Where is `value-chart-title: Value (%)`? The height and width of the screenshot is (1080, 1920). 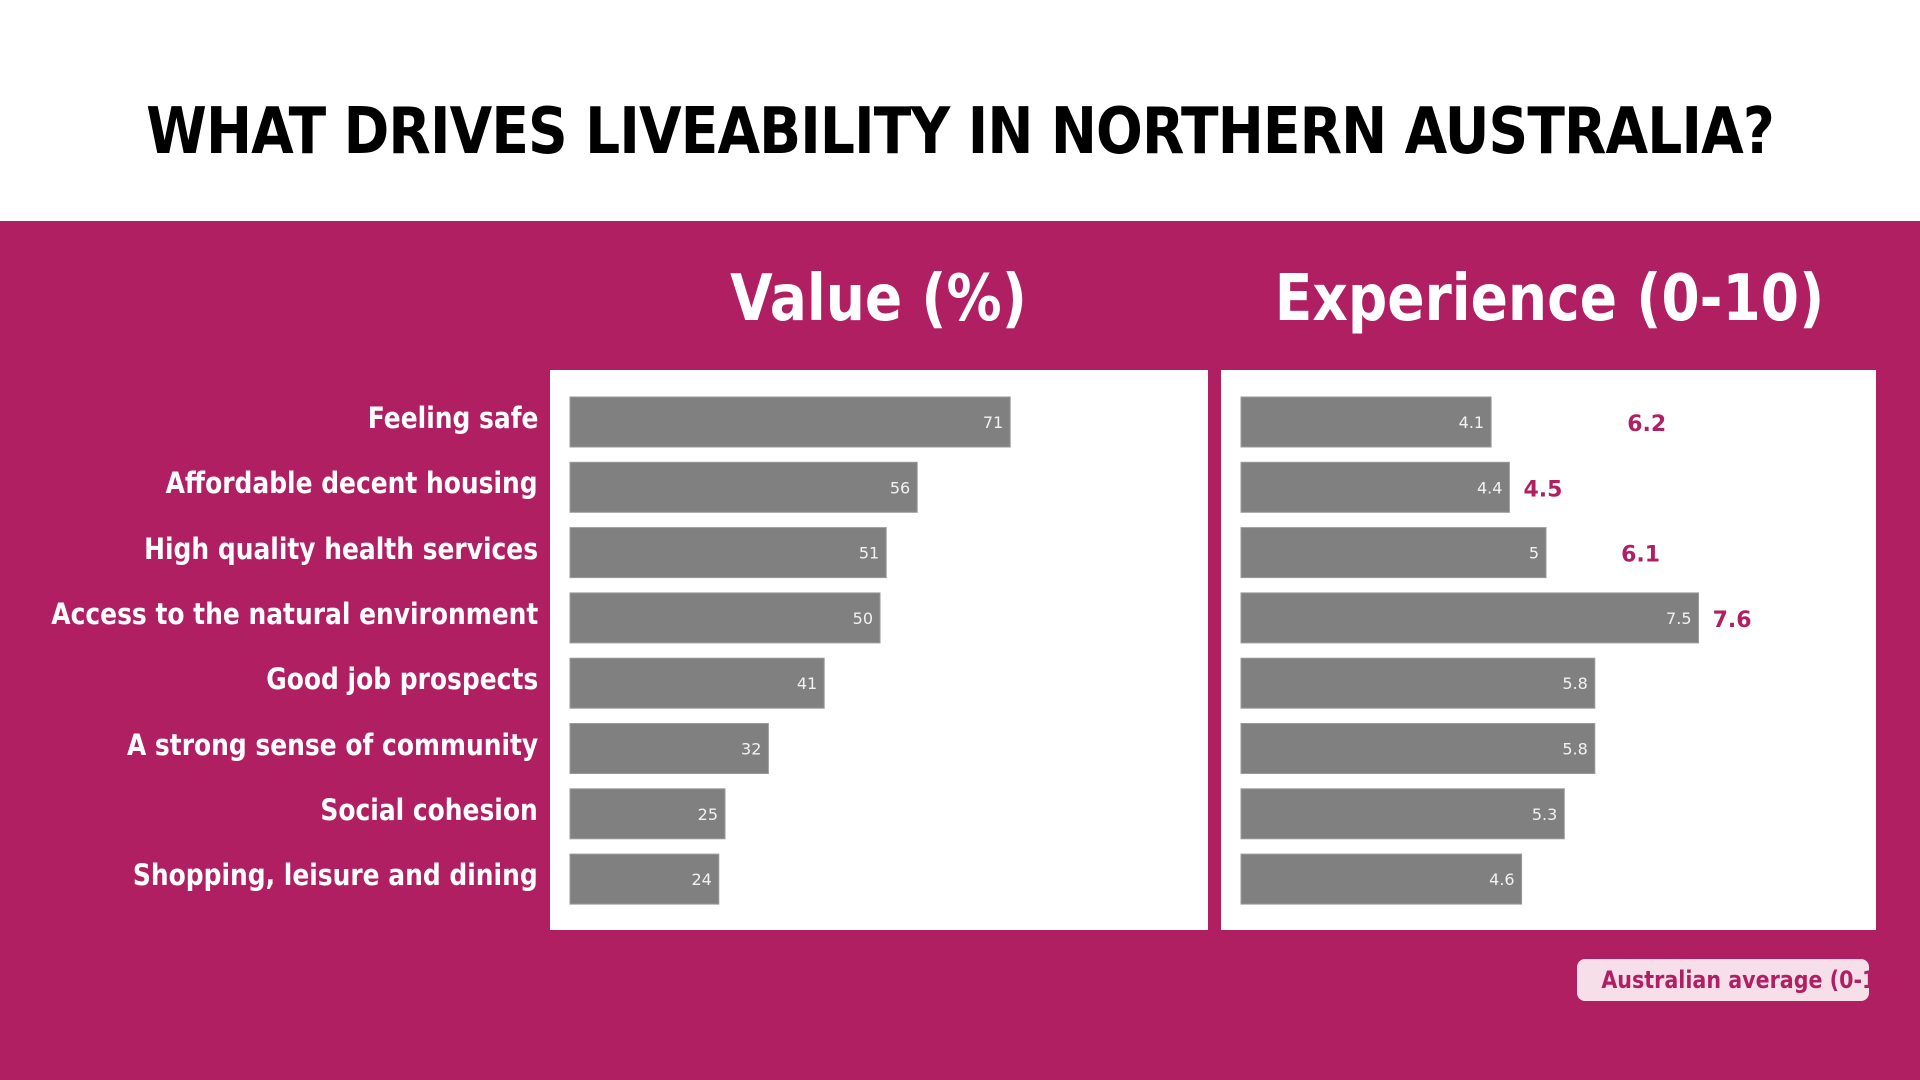
value-chart-title: Value (%) is located at coordinates (878, 299).